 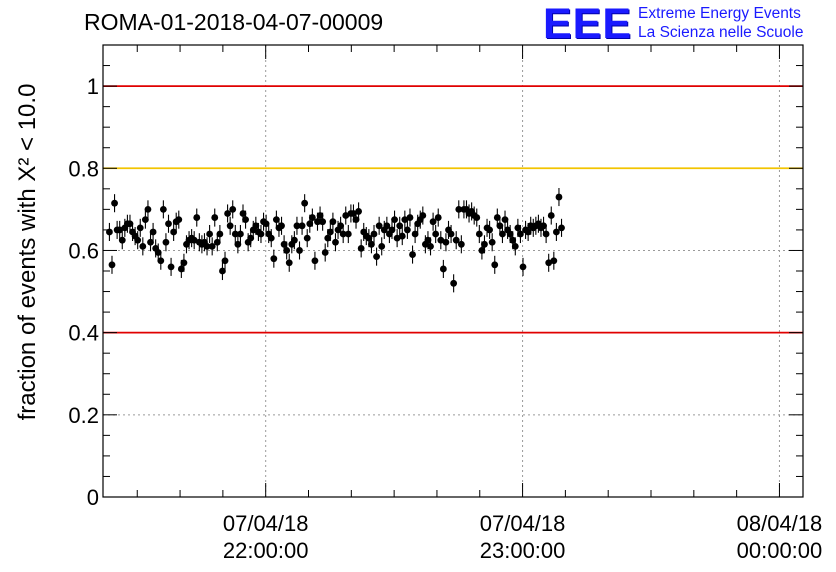 What do you see at coordinates (719, 13) in the screenshot?
I see `logo-line-1: Extreme Energy Events` at bounding box center [719, 13].